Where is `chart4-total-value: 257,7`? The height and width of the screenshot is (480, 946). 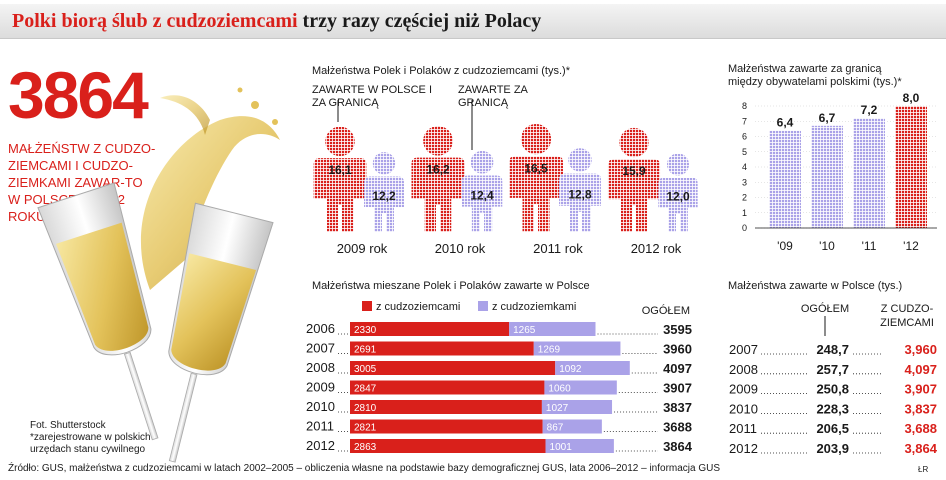 chart4-total-value: 257,7 is located at coordinates (832, 369).